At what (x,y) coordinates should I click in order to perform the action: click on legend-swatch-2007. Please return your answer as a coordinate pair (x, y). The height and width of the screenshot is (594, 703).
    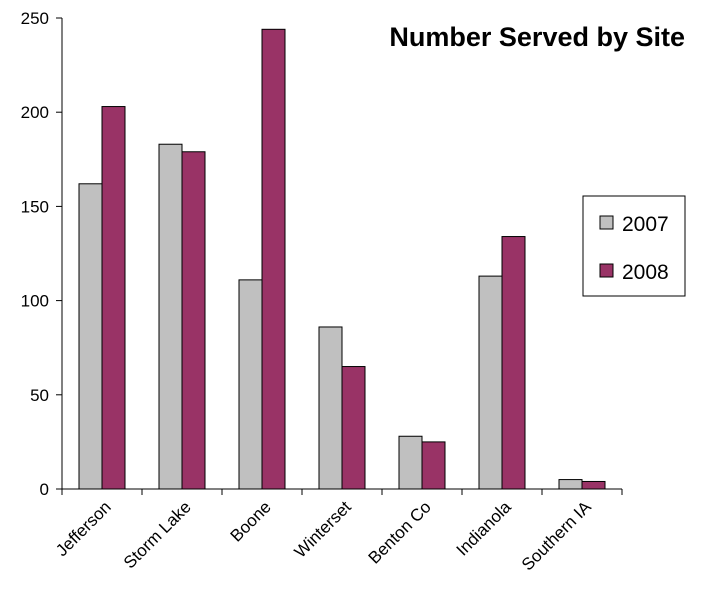
    Looking at the image, I should click on (606, 222).